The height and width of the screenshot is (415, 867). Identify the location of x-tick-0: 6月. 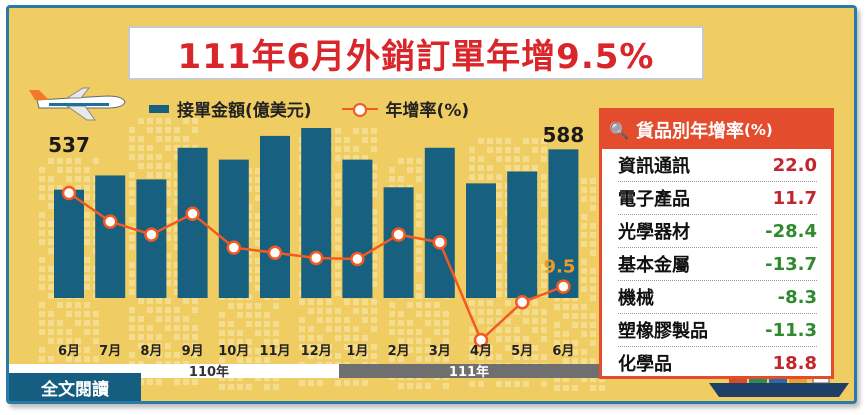
(69, 351).